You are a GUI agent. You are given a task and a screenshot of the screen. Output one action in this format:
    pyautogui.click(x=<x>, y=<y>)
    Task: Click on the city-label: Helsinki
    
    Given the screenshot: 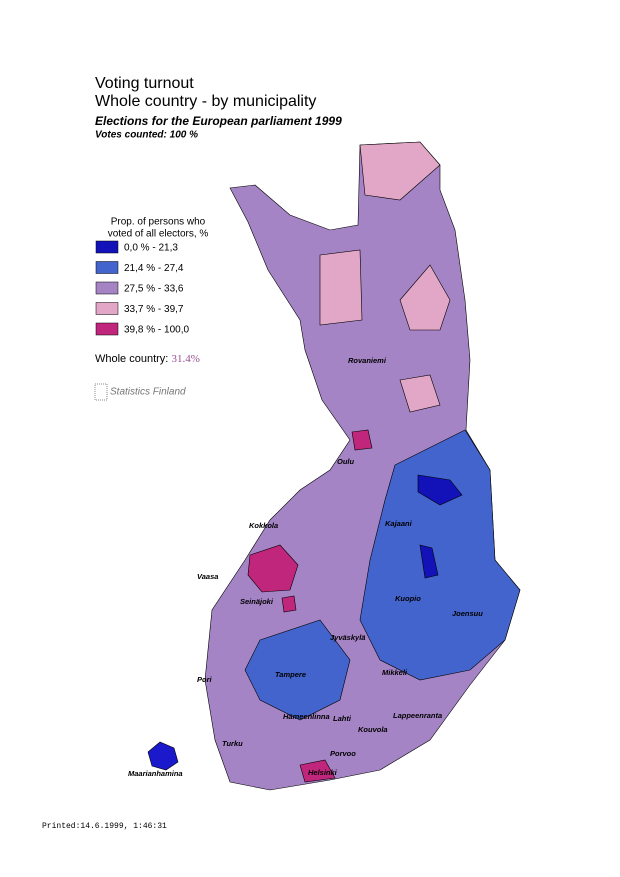 What is the action you would take?
    pyautogui.click(x=323, y=772)
    